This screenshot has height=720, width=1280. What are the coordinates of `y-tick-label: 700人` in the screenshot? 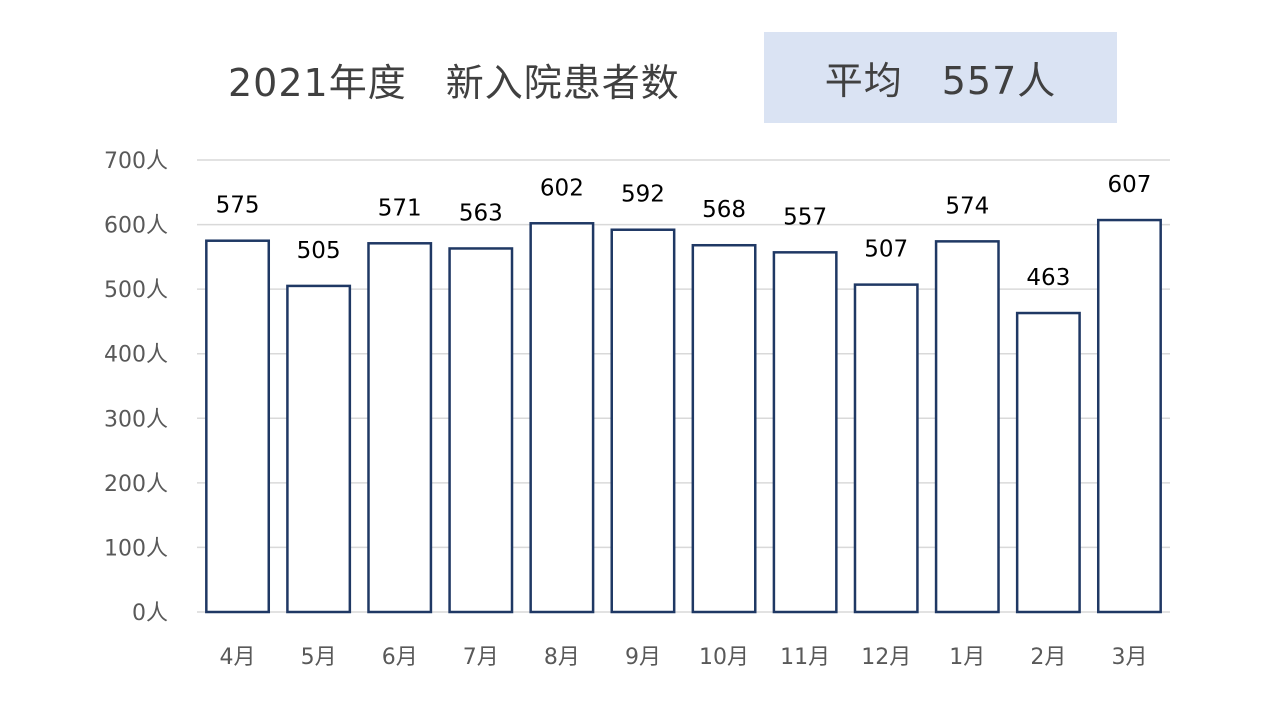 It's located at (136, 161).